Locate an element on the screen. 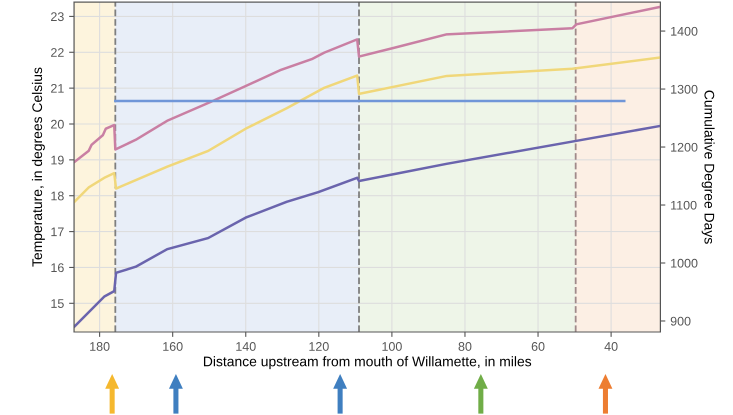 The image size is (733, 415). y2-tick-label: 900 is located at coordinates (680, 321).